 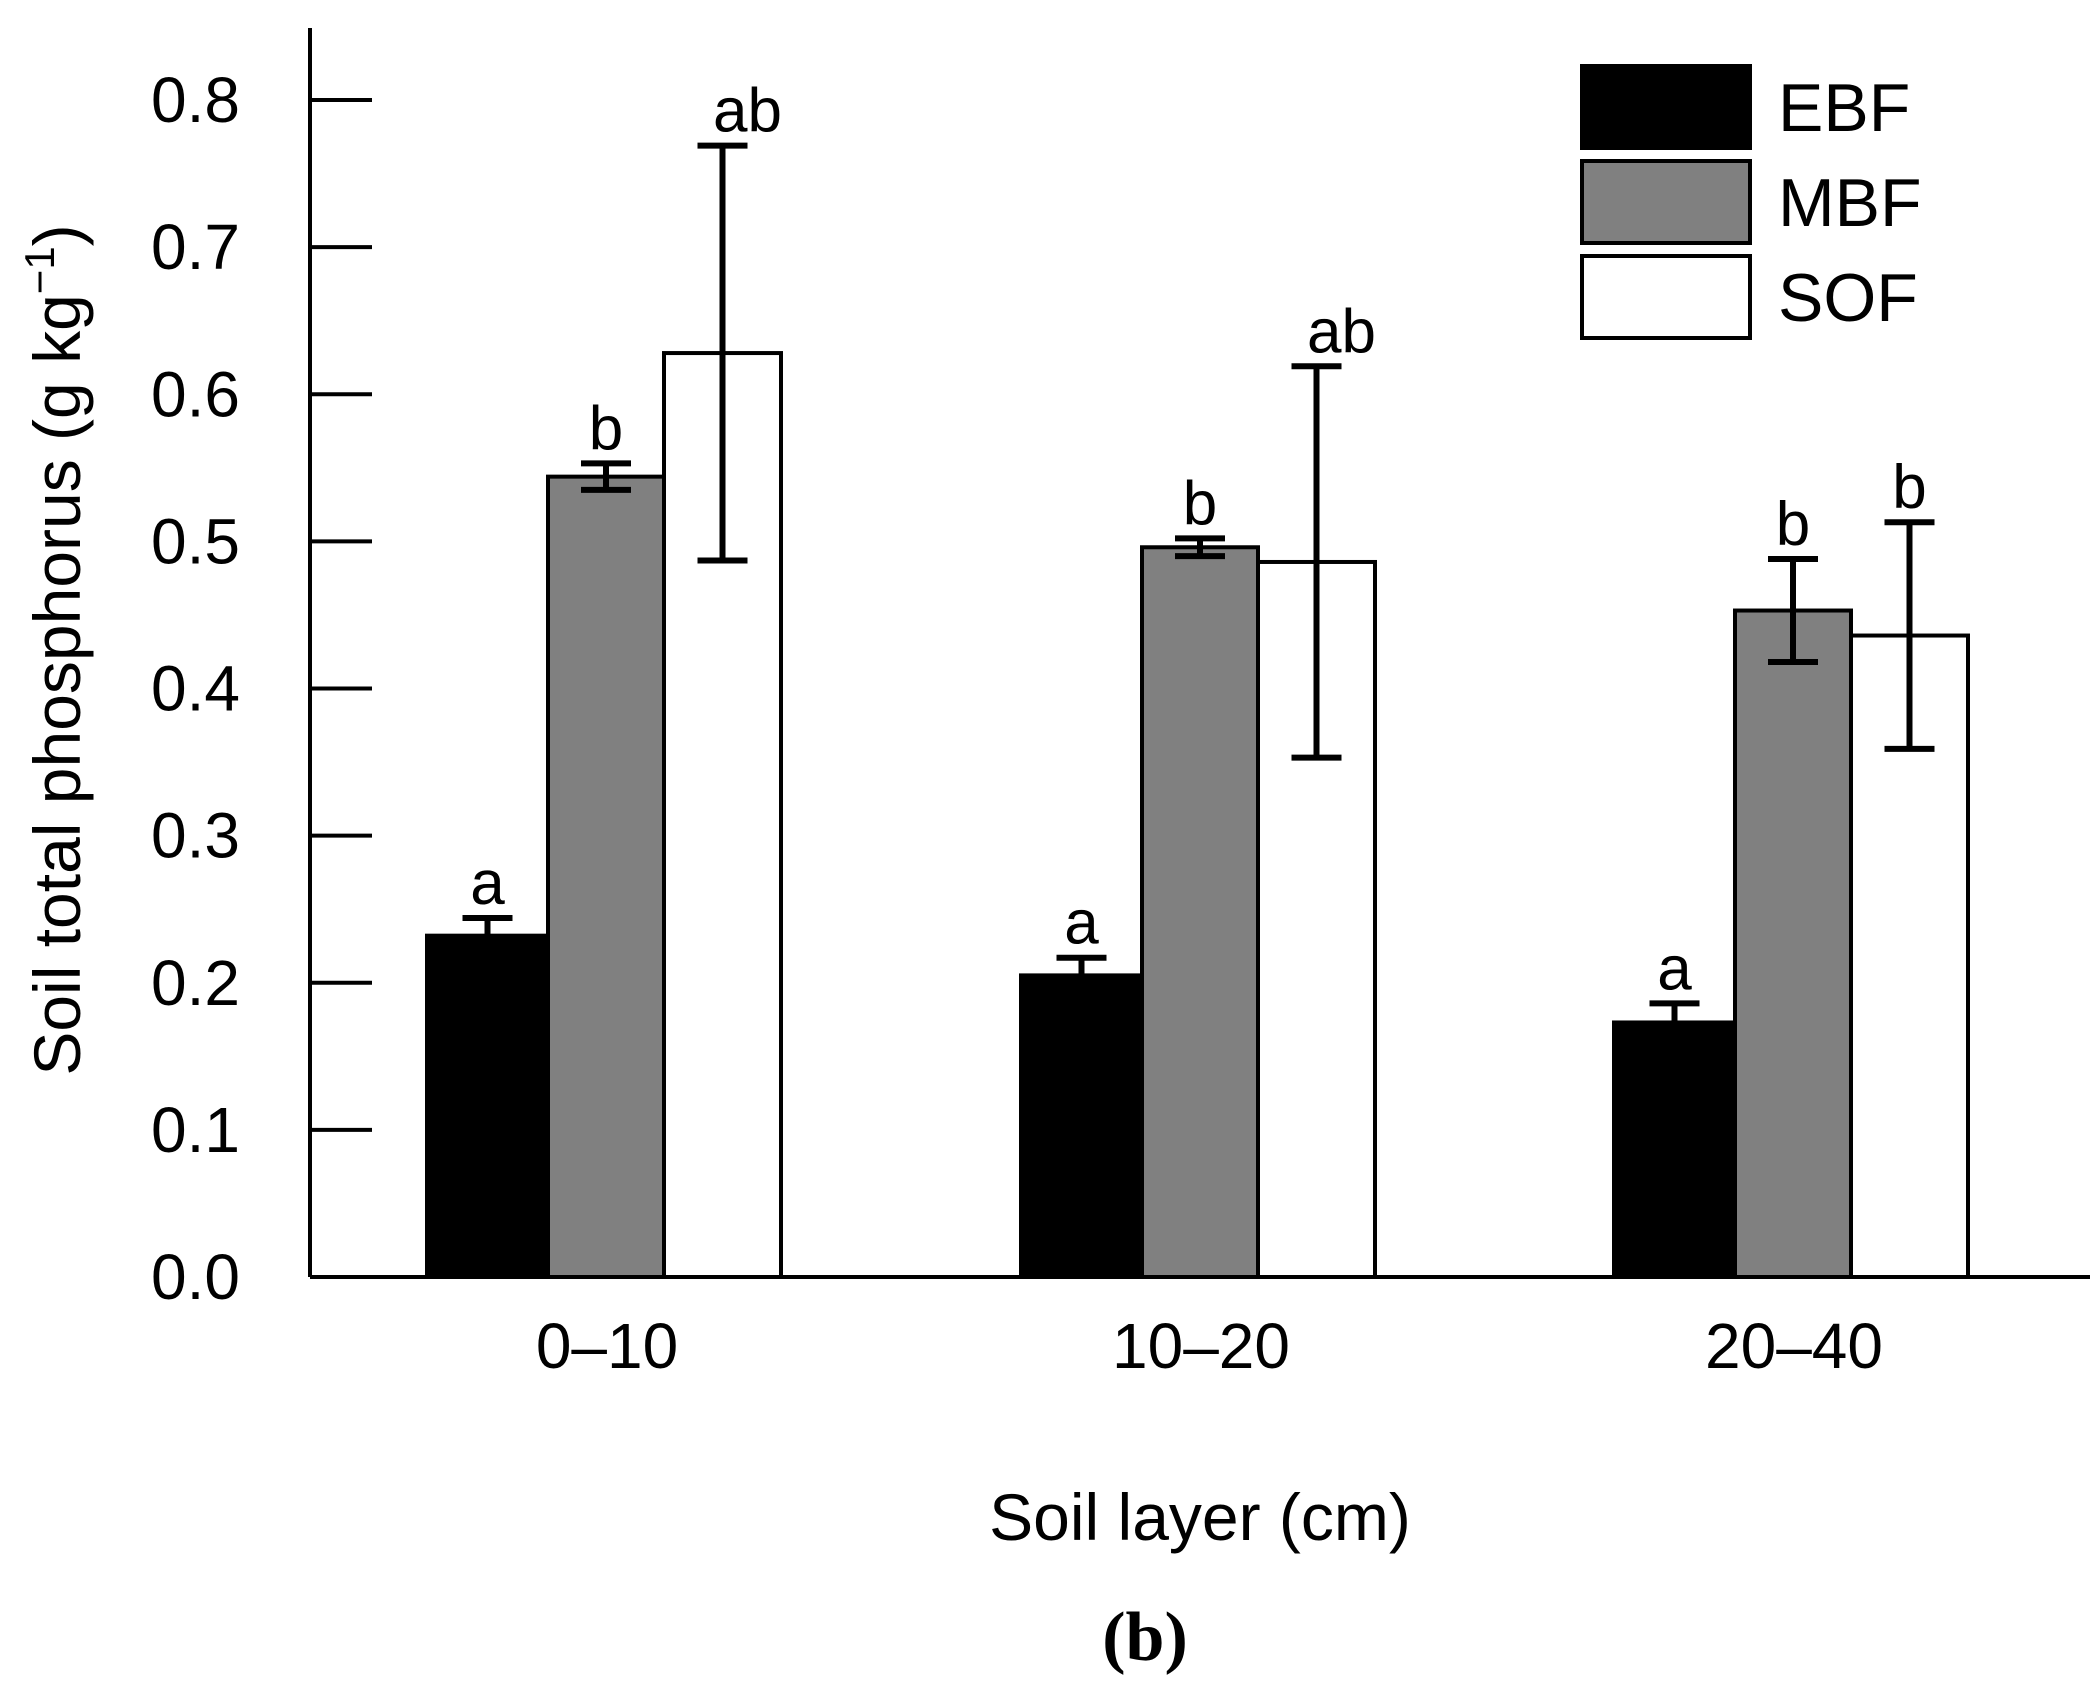 What do you see at coordinates (1666, 202) in the screenshot?
I see `legend-swatch-mbf` at bounding box center [1666, 202].